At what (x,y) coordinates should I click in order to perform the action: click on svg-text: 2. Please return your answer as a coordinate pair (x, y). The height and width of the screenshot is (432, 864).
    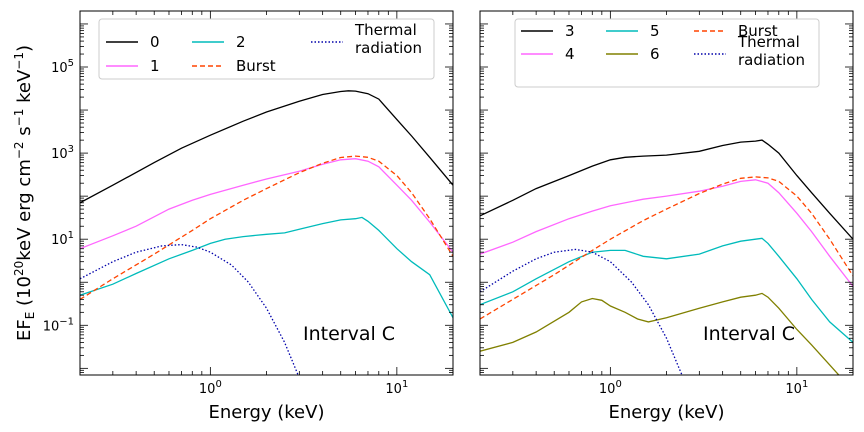
    Looking at the image, I should click on (241, 42).